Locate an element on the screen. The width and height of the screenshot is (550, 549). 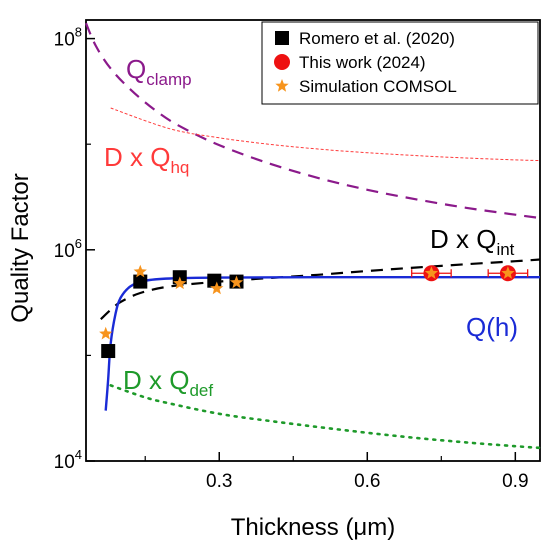
curve-label-q-def: D x Qdef is located at coordinates (168, 382).